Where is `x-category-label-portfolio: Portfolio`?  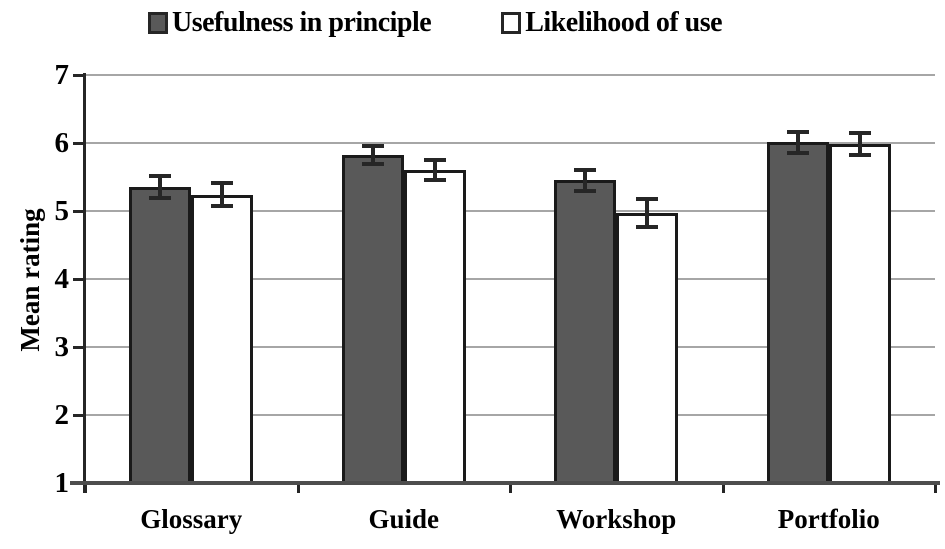
x-category-label-portfolio: Portfolio is located at coordinates (828, 519).